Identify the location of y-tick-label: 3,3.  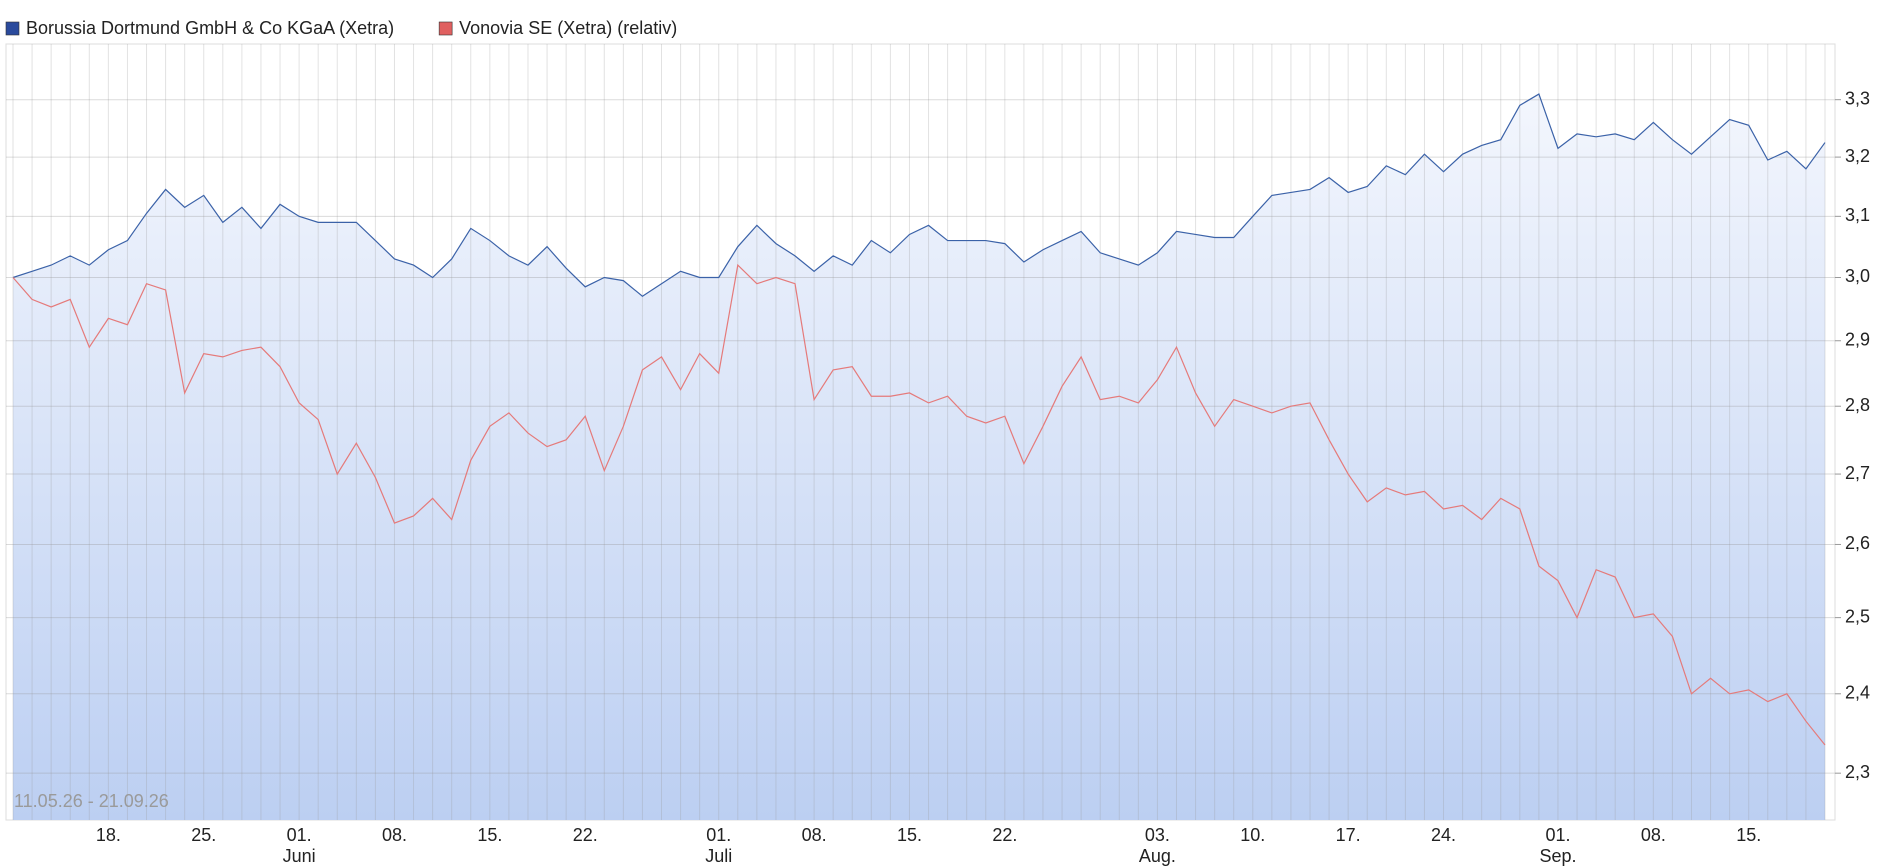
(1857, 98).